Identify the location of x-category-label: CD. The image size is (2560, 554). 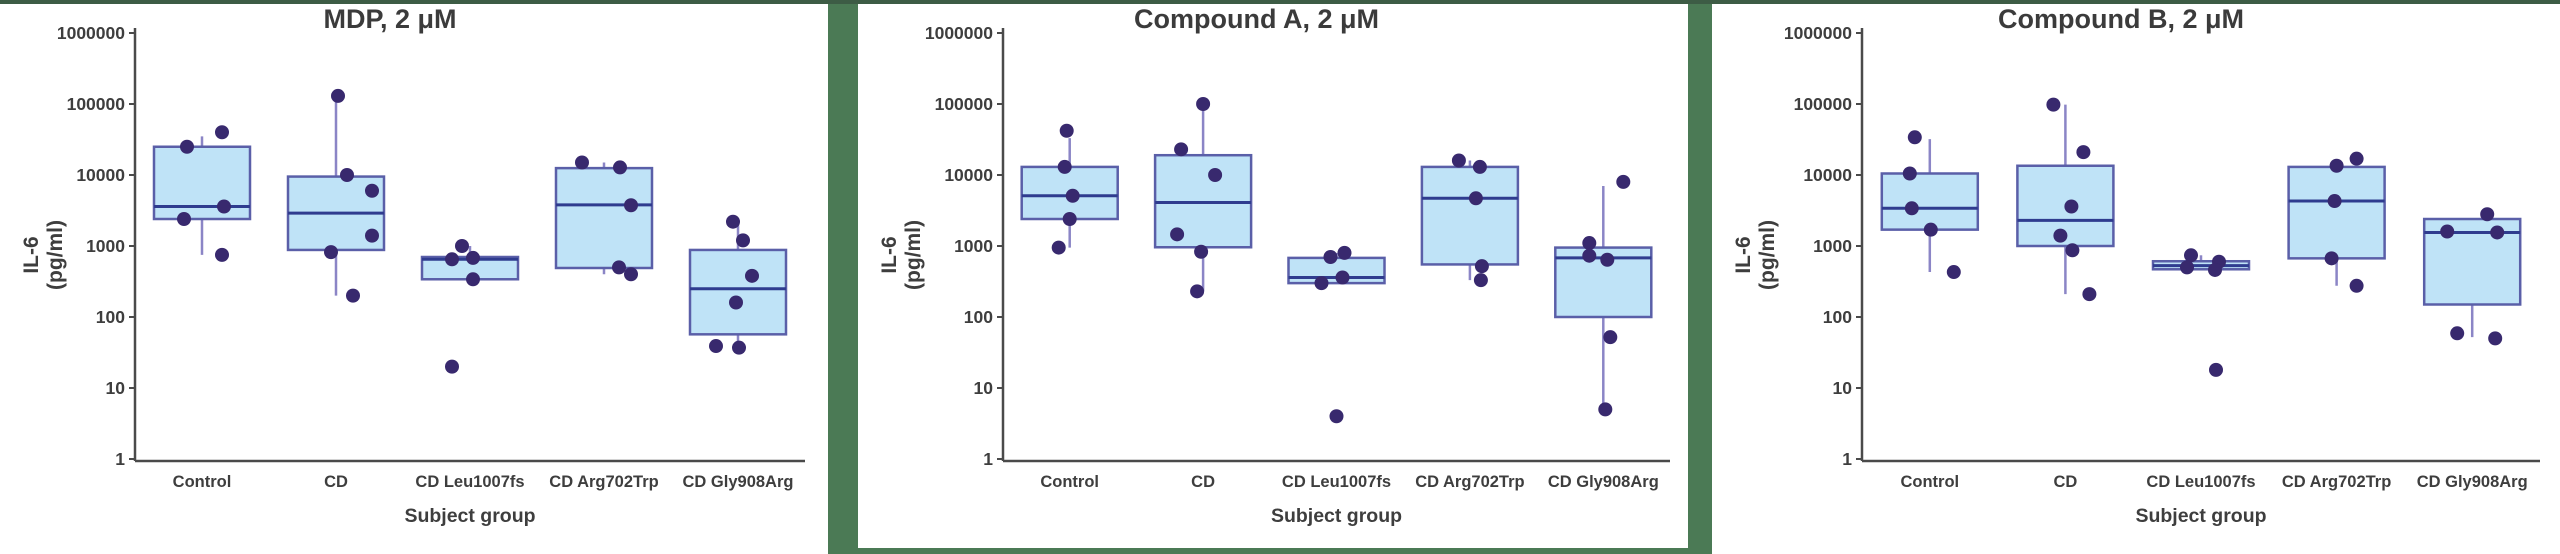
(1203, 482).